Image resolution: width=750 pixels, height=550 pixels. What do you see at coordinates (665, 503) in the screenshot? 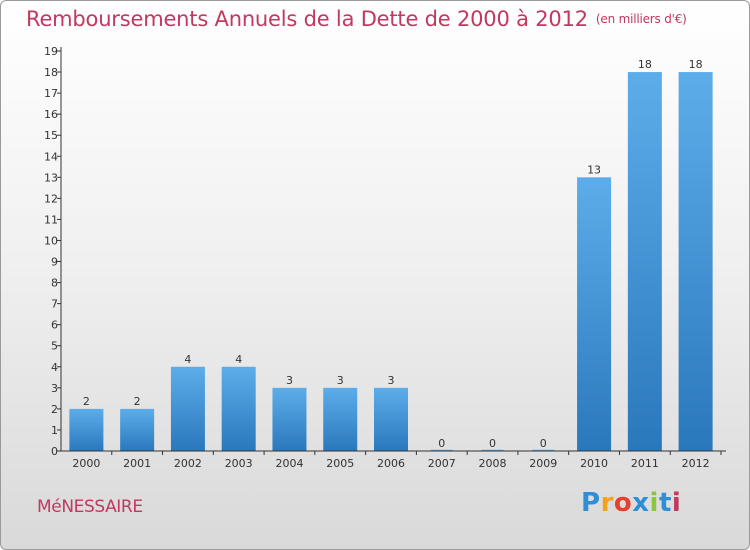
I see `logo-letter: t` at bounding box center [665, 503].